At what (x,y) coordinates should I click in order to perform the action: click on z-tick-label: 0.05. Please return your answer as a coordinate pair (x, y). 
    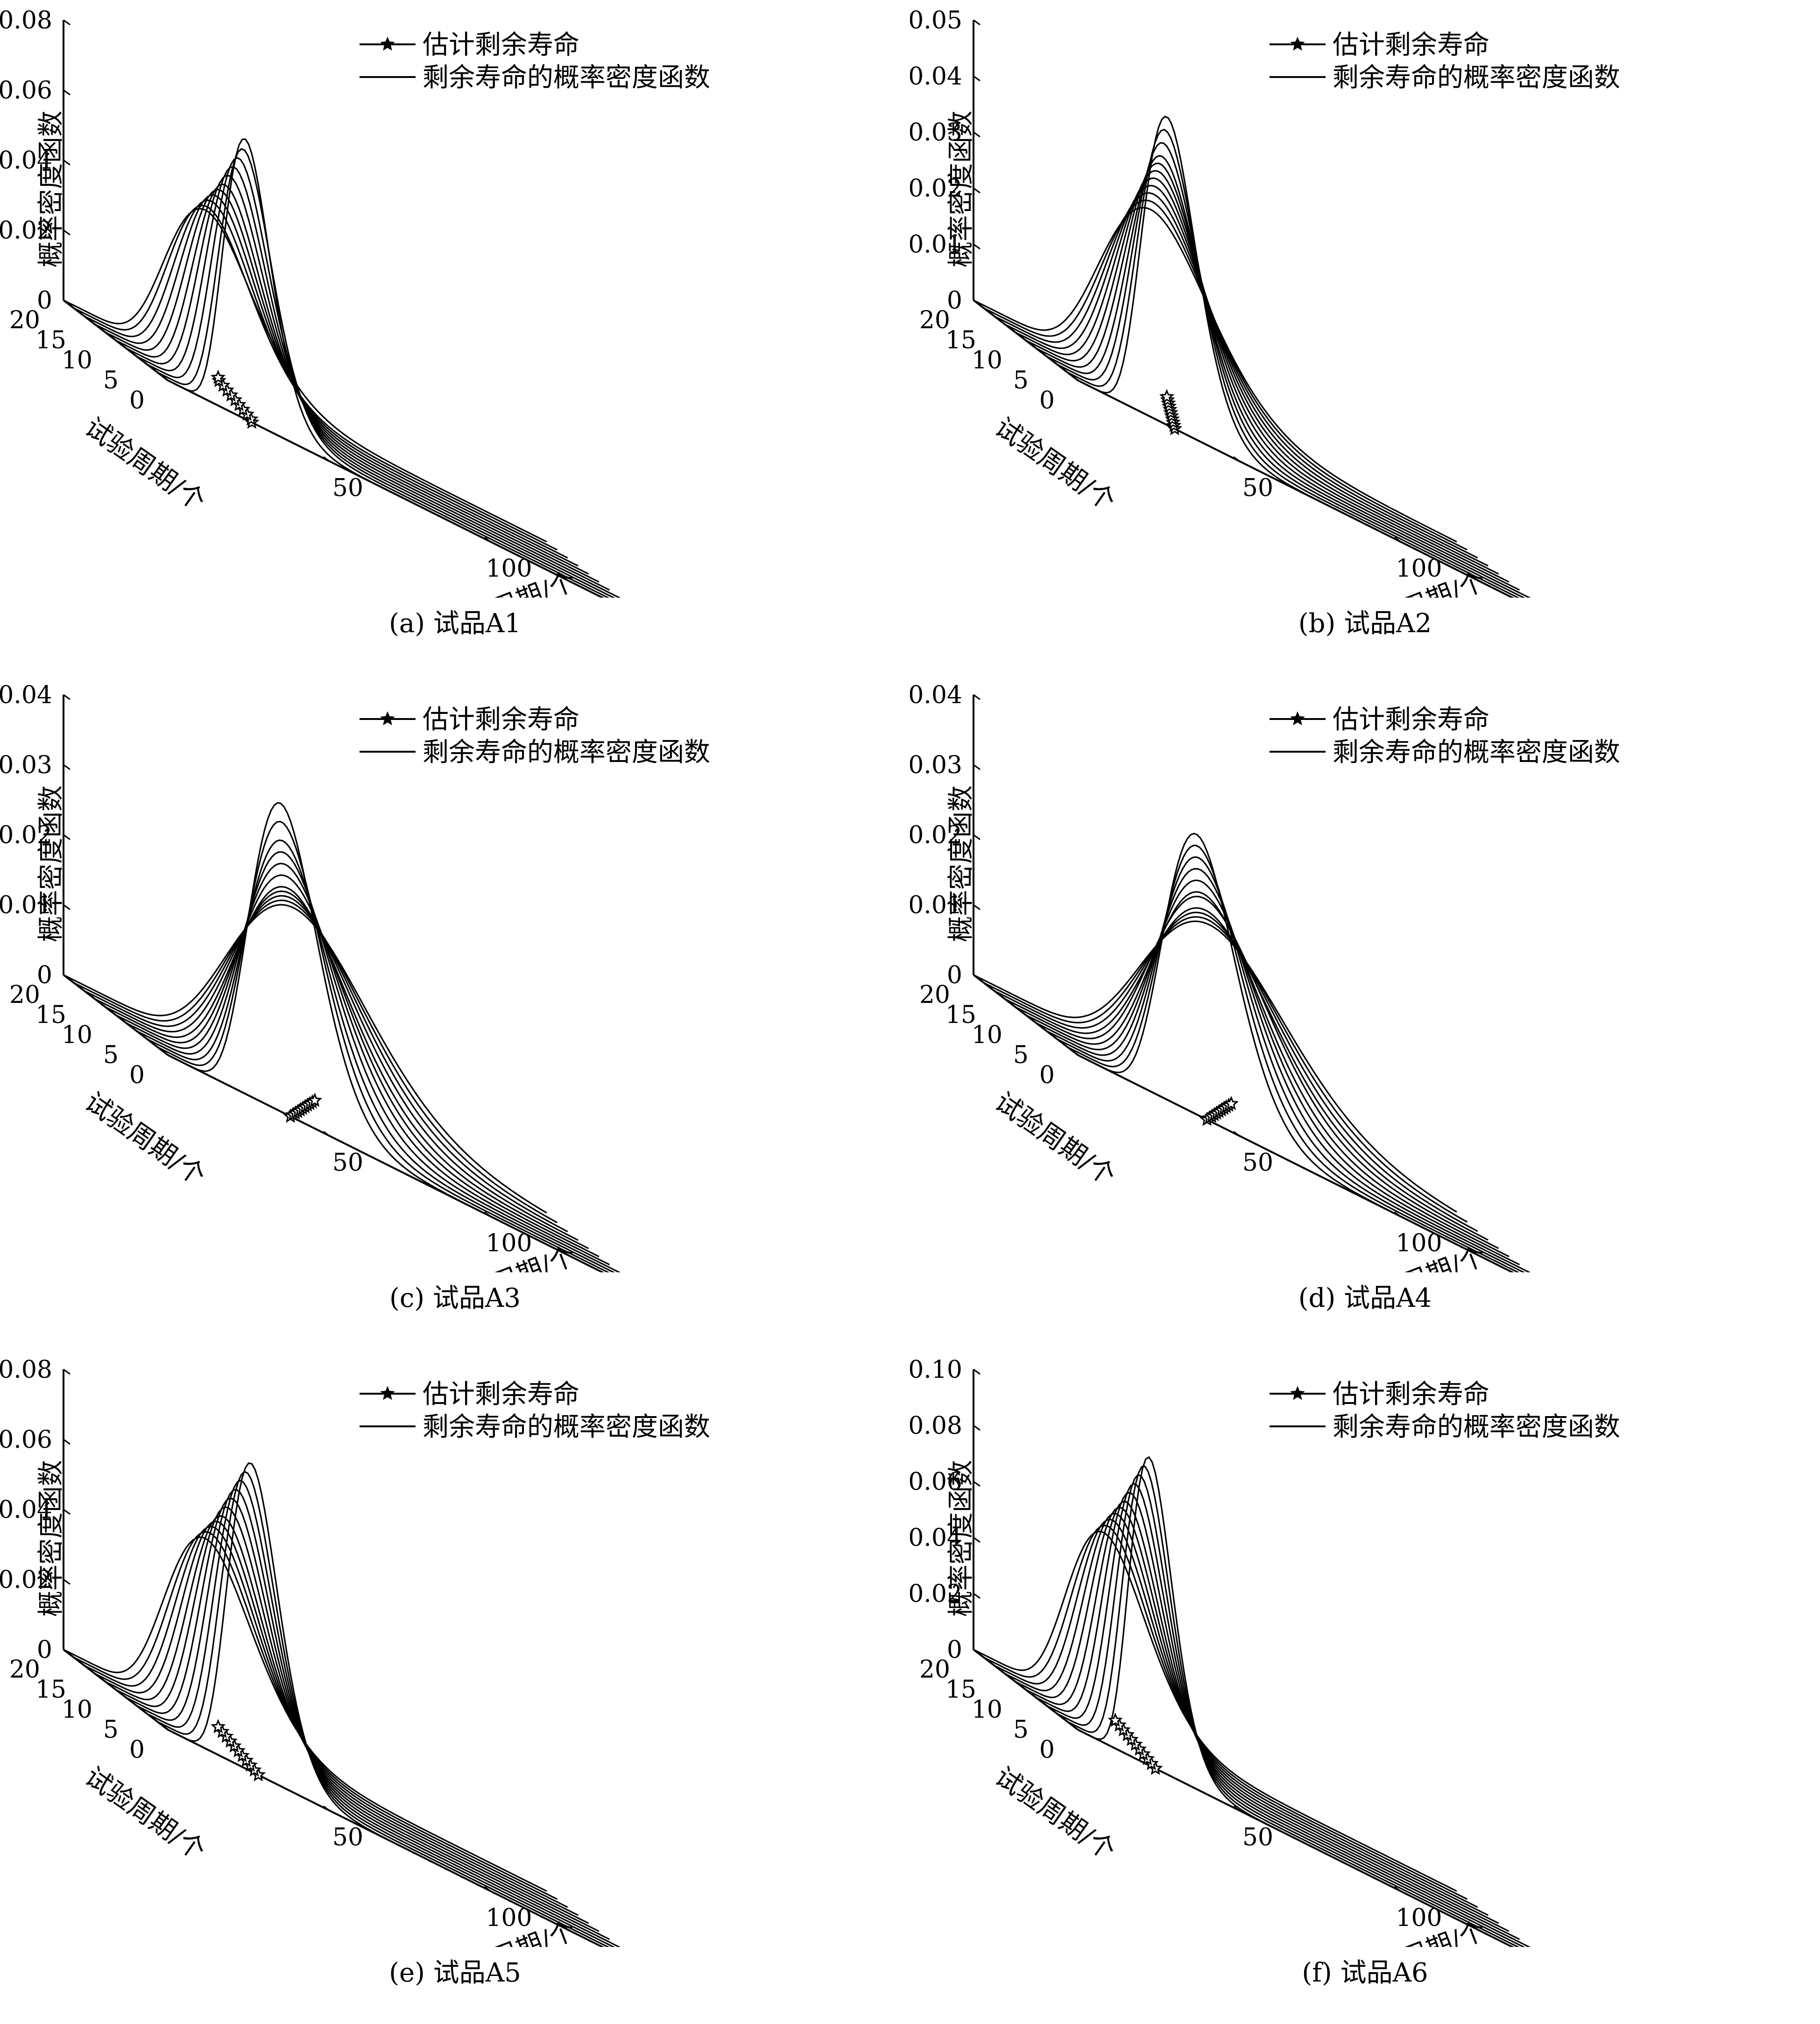
    Looking at the image, I should click on (936, 21).